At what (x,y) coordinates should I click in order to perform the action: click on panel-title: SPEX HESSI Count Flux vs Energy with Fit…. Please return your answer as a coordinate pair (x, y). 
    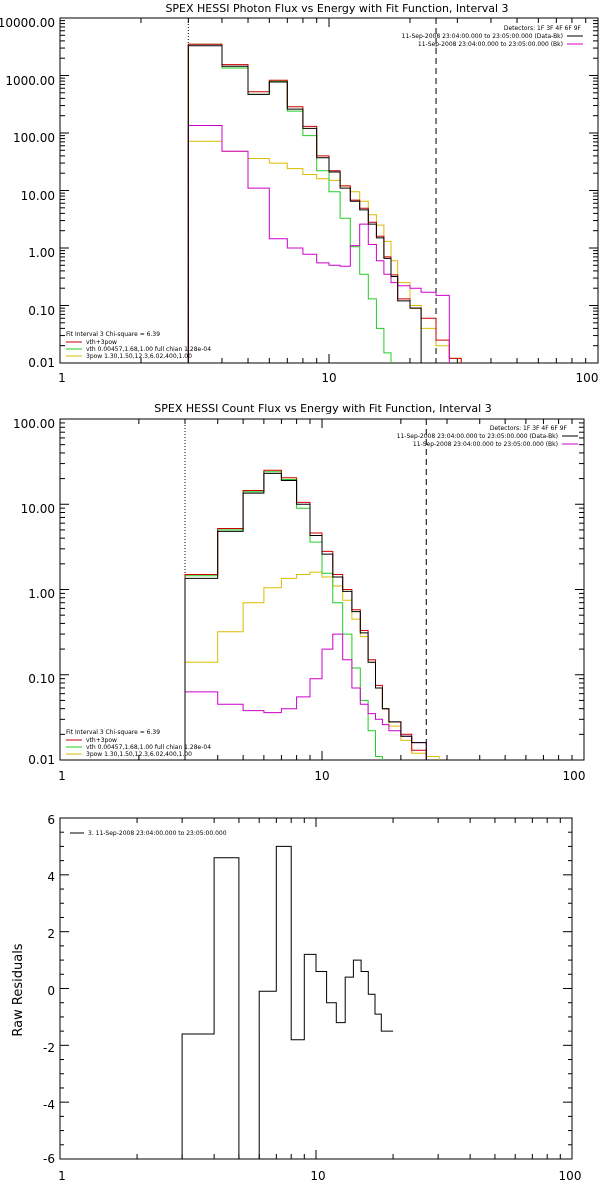
    Looking at the image, I should click on (322, 408).